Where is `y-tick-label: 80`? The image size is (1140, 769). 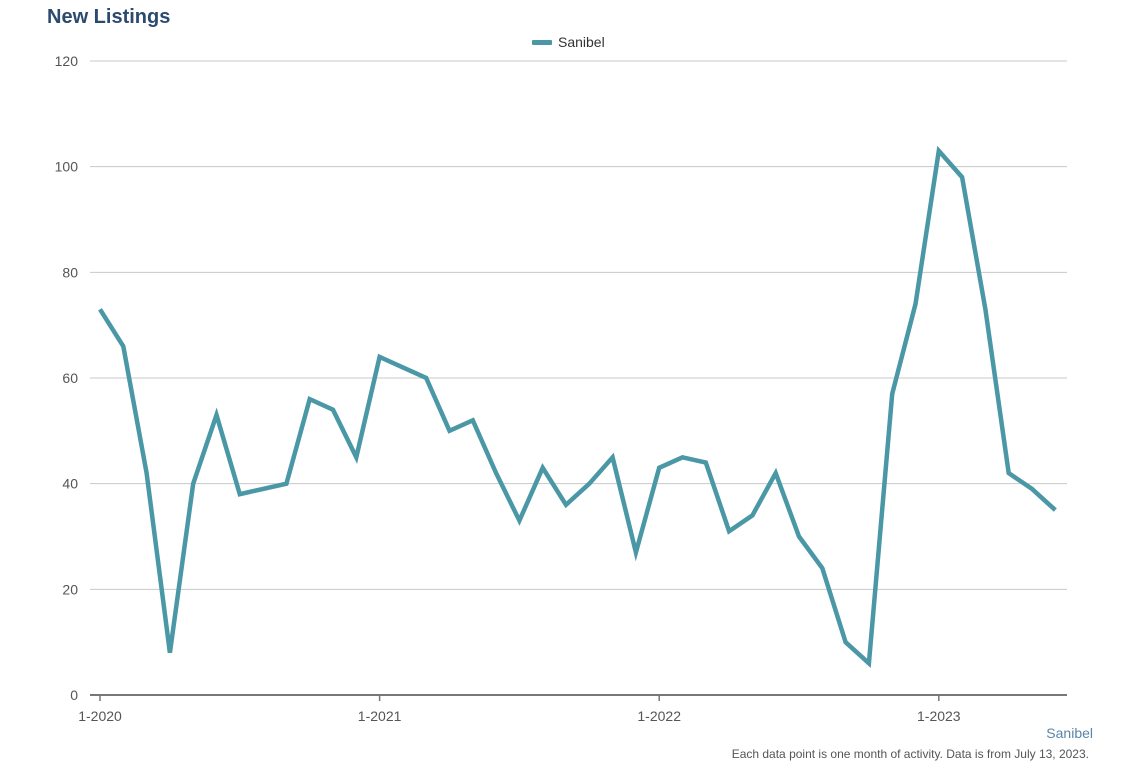 y-tick-label: 80 is located at coordinates (70, 272).